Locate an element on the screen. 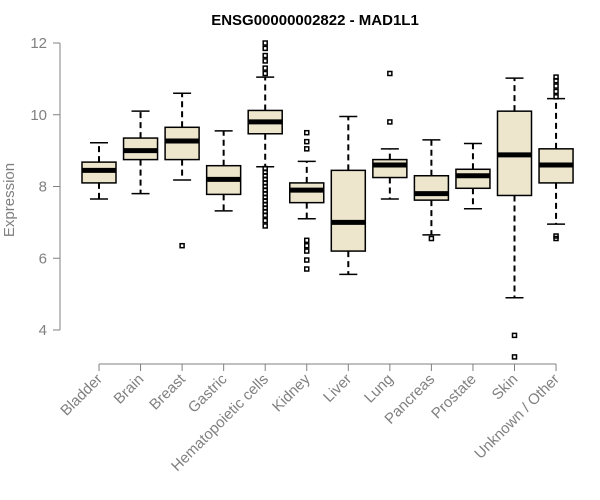 Image resolution: width=600 pixels, height=500 pixels. x-tick-label: Prostate is located at coordinates (454, 397).